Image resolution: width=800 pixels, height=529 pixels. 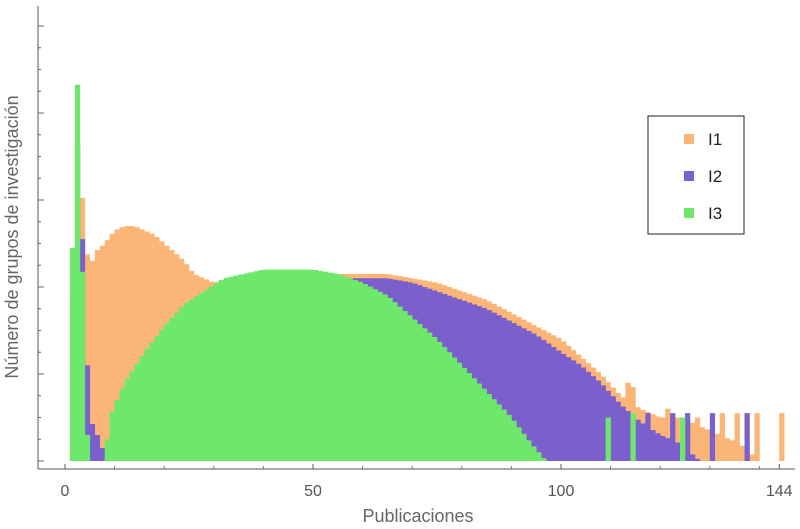 I want to click on x-tick-label: 0, so click(x=65, y=491).